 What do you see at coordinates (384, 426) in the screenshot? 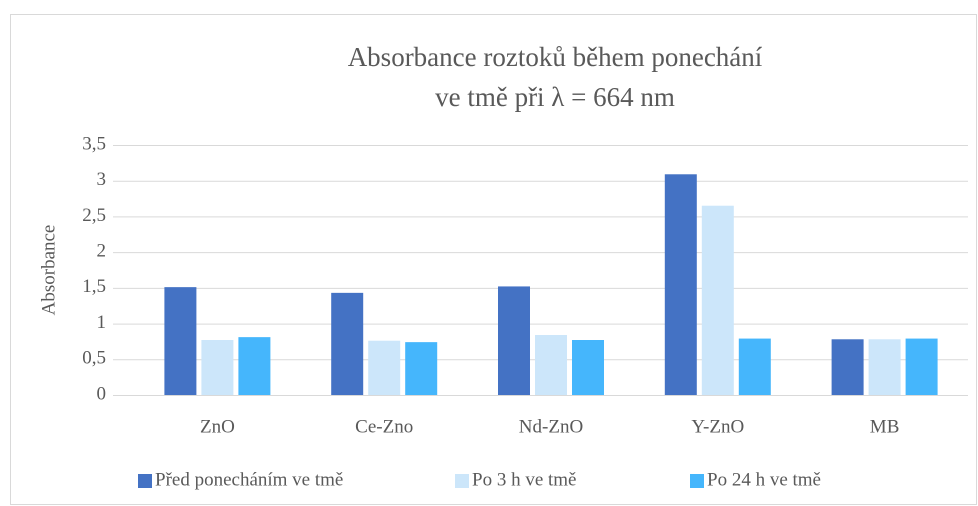
I see `x-tick-label: Ce-Zno` at bounding box center [384, 426].